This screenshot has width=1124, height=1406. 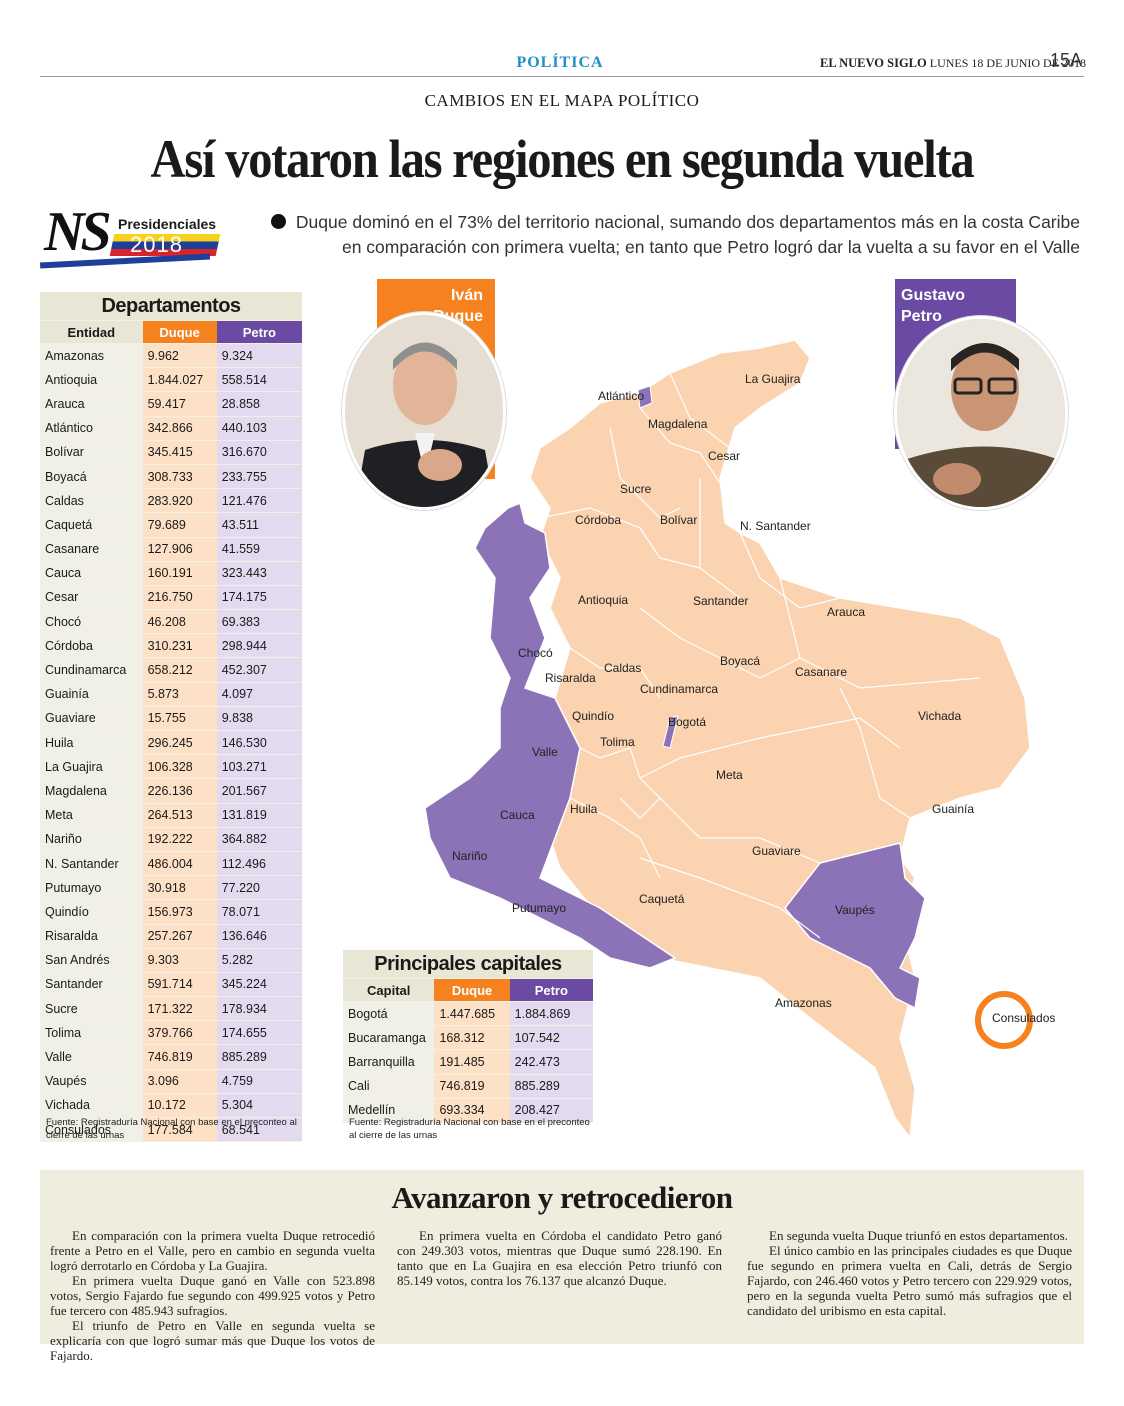 I want to click on map-label: Caldas, so click(x=622, y=668).